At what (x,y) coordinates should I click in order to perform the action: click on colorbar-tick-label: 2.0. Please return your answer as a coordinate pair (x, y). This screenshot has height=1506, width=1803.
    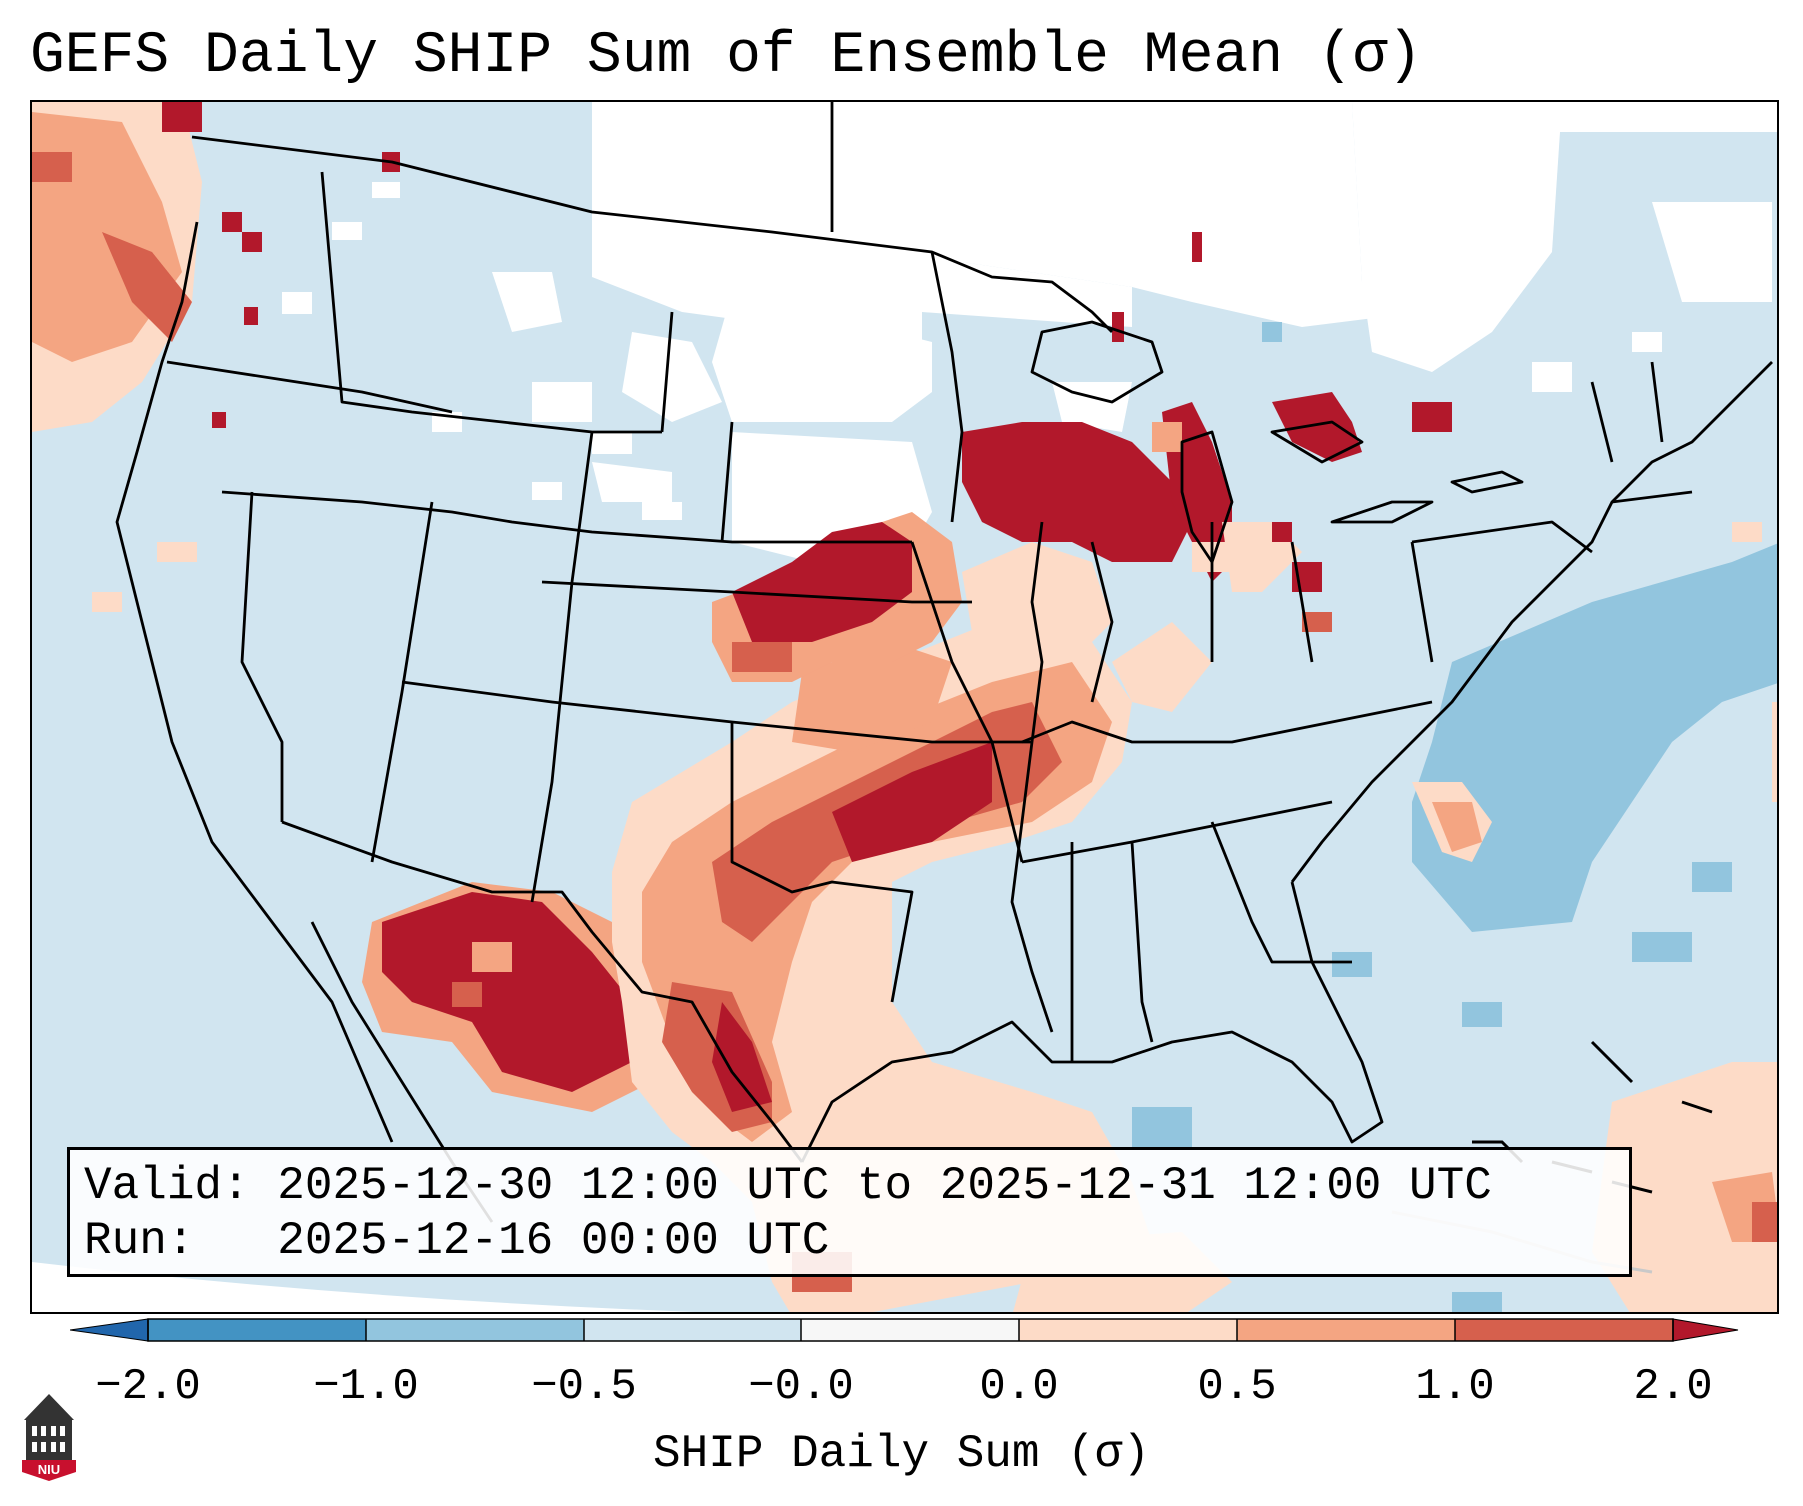
    Looking at the image, I should click on (1673, 1387).